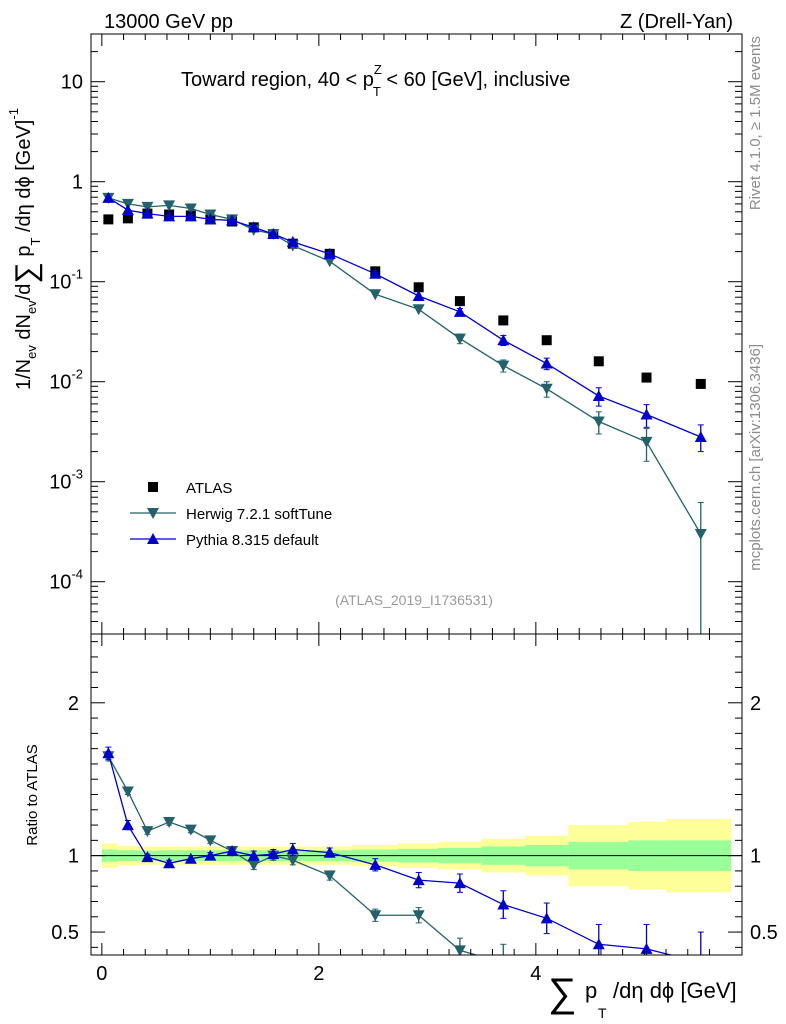 The image size is (786, 1024). Describe the element at coordinates (755, 457) in the screenshot. I see `mcplots-source-label: mcplots.cern.ch [arXiv:1306.3436]` at that location.